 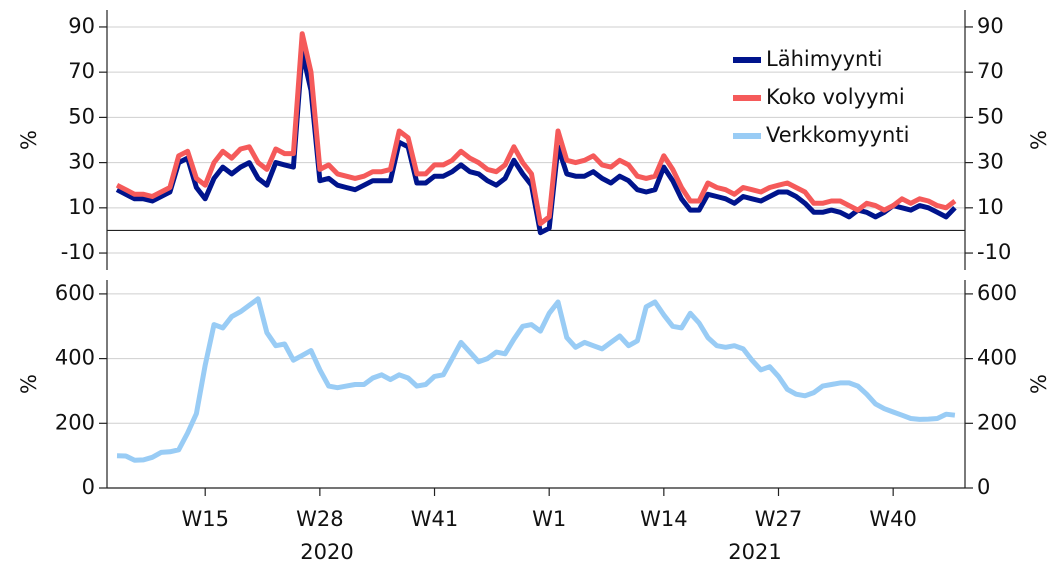 What do you see at coordinates (824, 59) in the screenshot?
I see `legend-label: Lähimyynti` at bounding box center [824, 59].